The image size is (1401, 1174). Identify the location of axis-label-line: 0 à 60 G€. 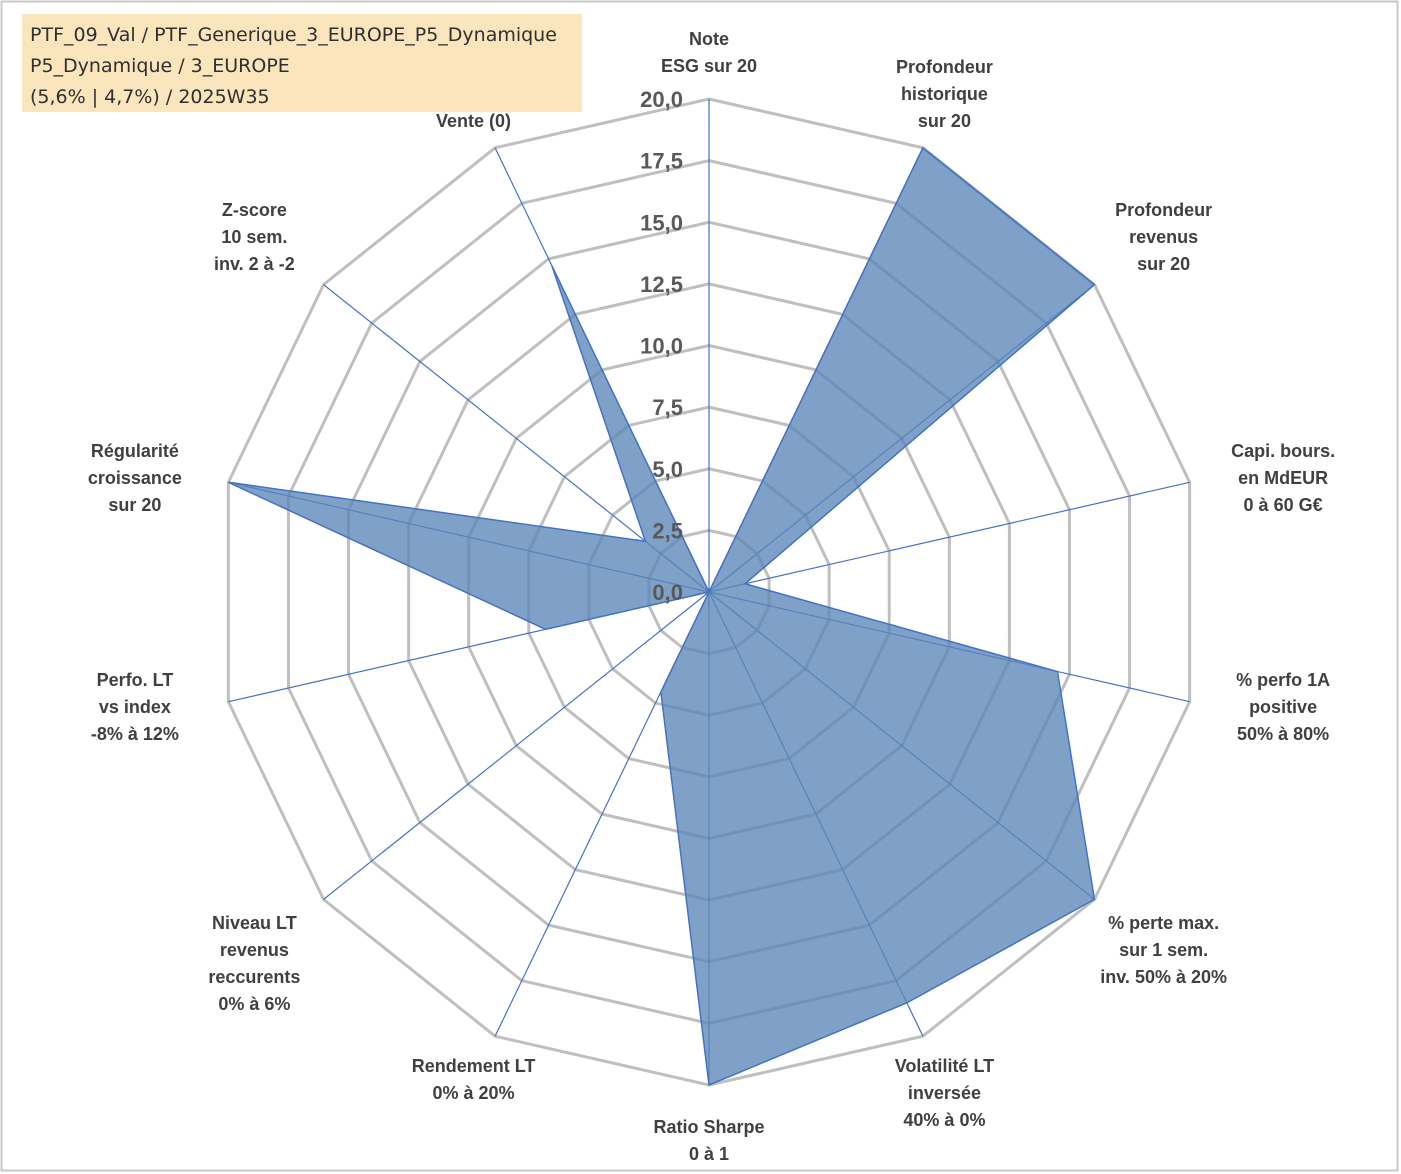
(1283, 505).